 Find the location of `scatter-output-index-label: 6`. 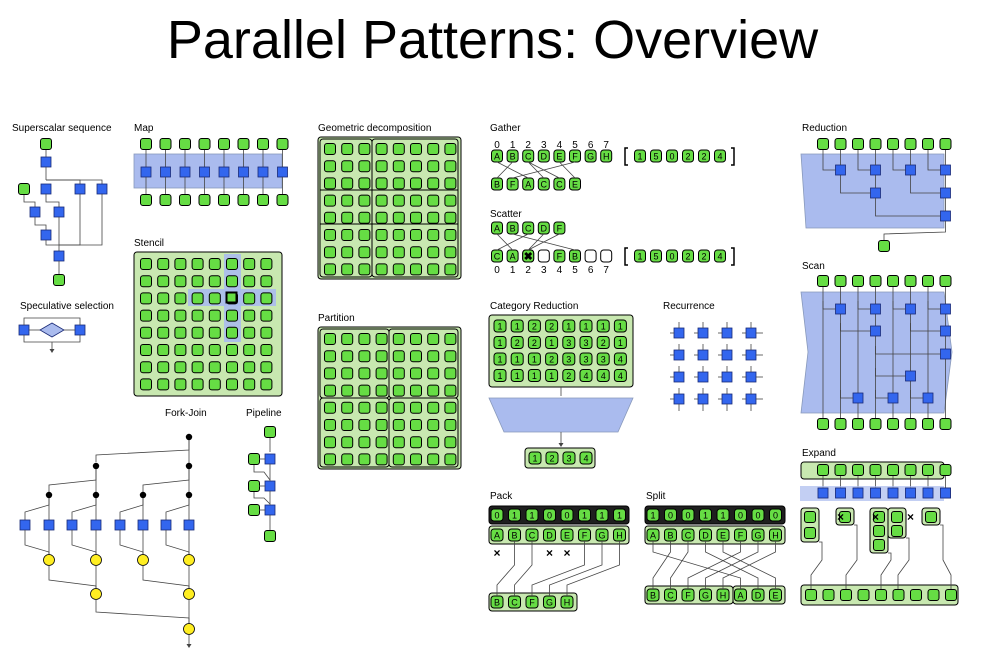

scatter-output-index-label: 6 is located at coordinates (591, 270).